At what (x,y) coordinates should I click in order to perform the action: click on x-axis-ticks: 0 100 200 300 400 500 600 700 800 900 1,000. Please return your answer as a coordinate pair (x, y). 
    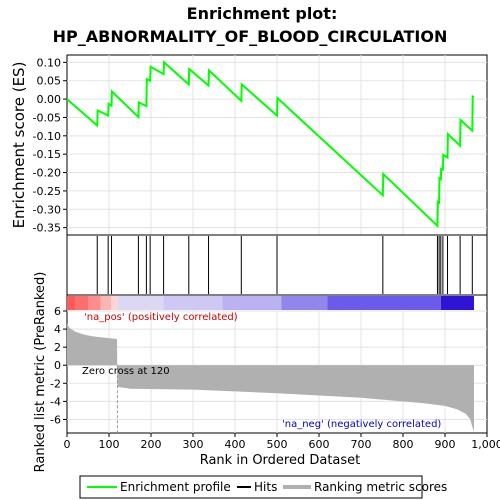
    Looking at the image, I should click on (282, 442).